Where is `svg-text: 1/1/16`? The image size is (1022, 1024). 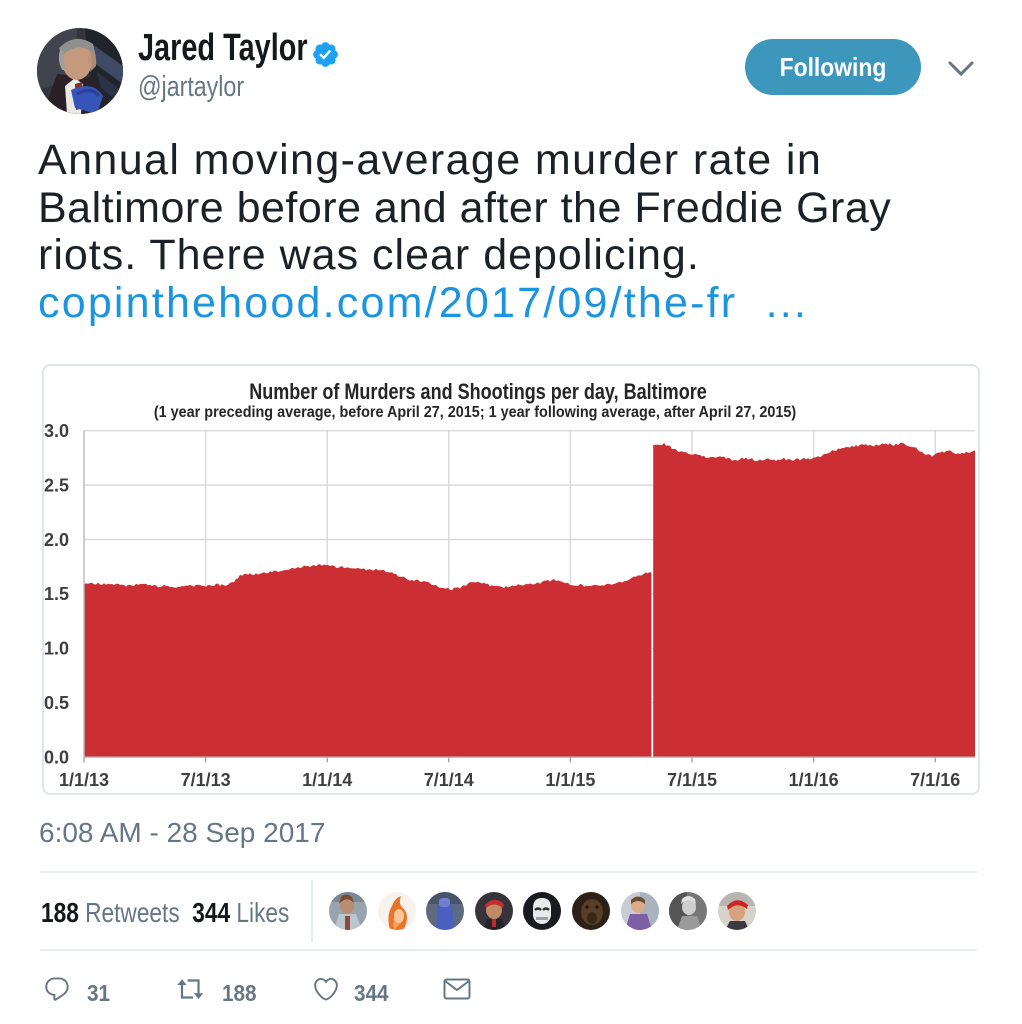 svg-text: 1/1/16 is located at coordinates (814, 780).